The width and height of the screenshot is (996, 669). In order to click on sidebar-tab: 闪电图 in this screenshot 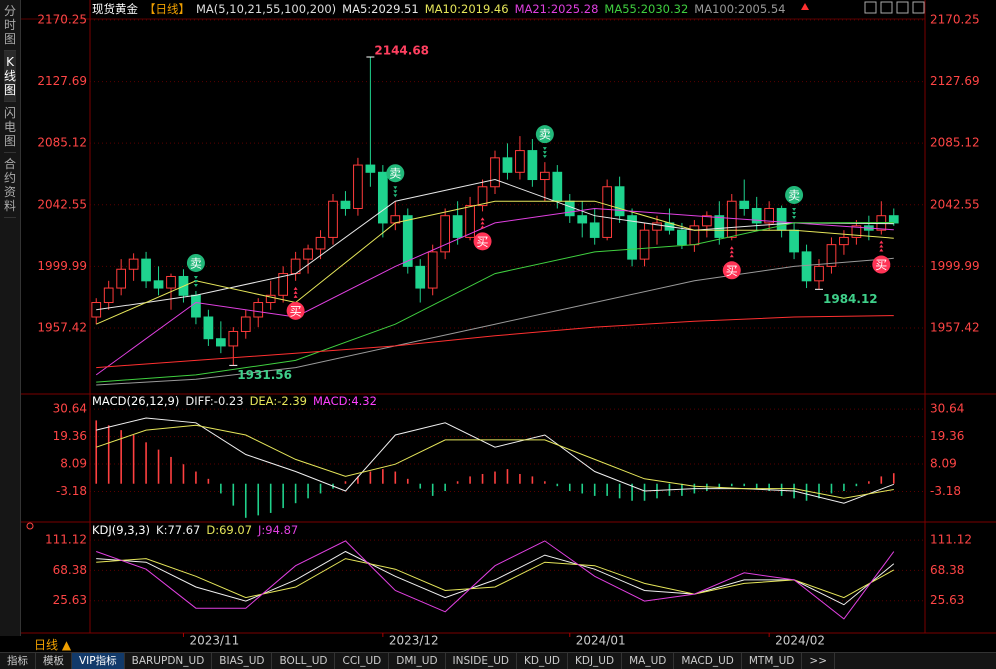, I will do `click(10, 127)`.